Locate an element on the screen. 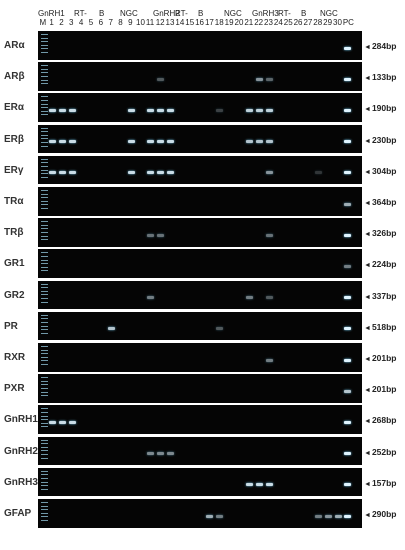 The height and width of the screenshot is (550, 405). lane-number: 14 is located at coordinates (180, 22).